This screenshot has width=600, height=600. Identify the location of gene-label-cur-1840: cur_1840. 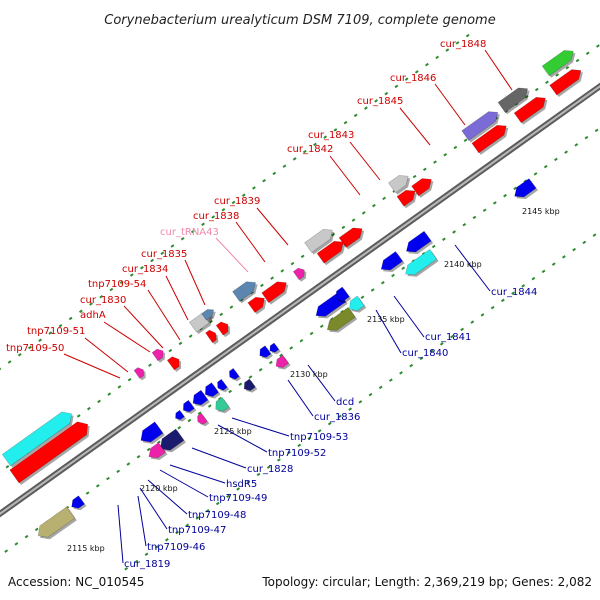
(425, 353).